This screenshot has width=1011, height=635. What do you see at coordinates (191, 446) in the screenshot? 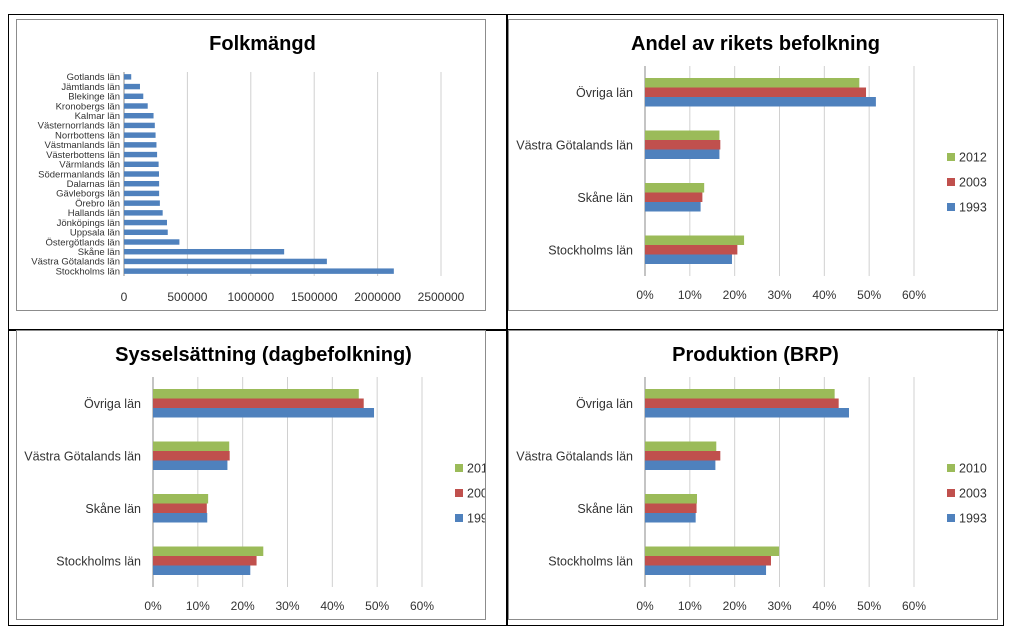
I see `bar-vastra-gotalands-lan-2011` at bounding box center [191, 446].